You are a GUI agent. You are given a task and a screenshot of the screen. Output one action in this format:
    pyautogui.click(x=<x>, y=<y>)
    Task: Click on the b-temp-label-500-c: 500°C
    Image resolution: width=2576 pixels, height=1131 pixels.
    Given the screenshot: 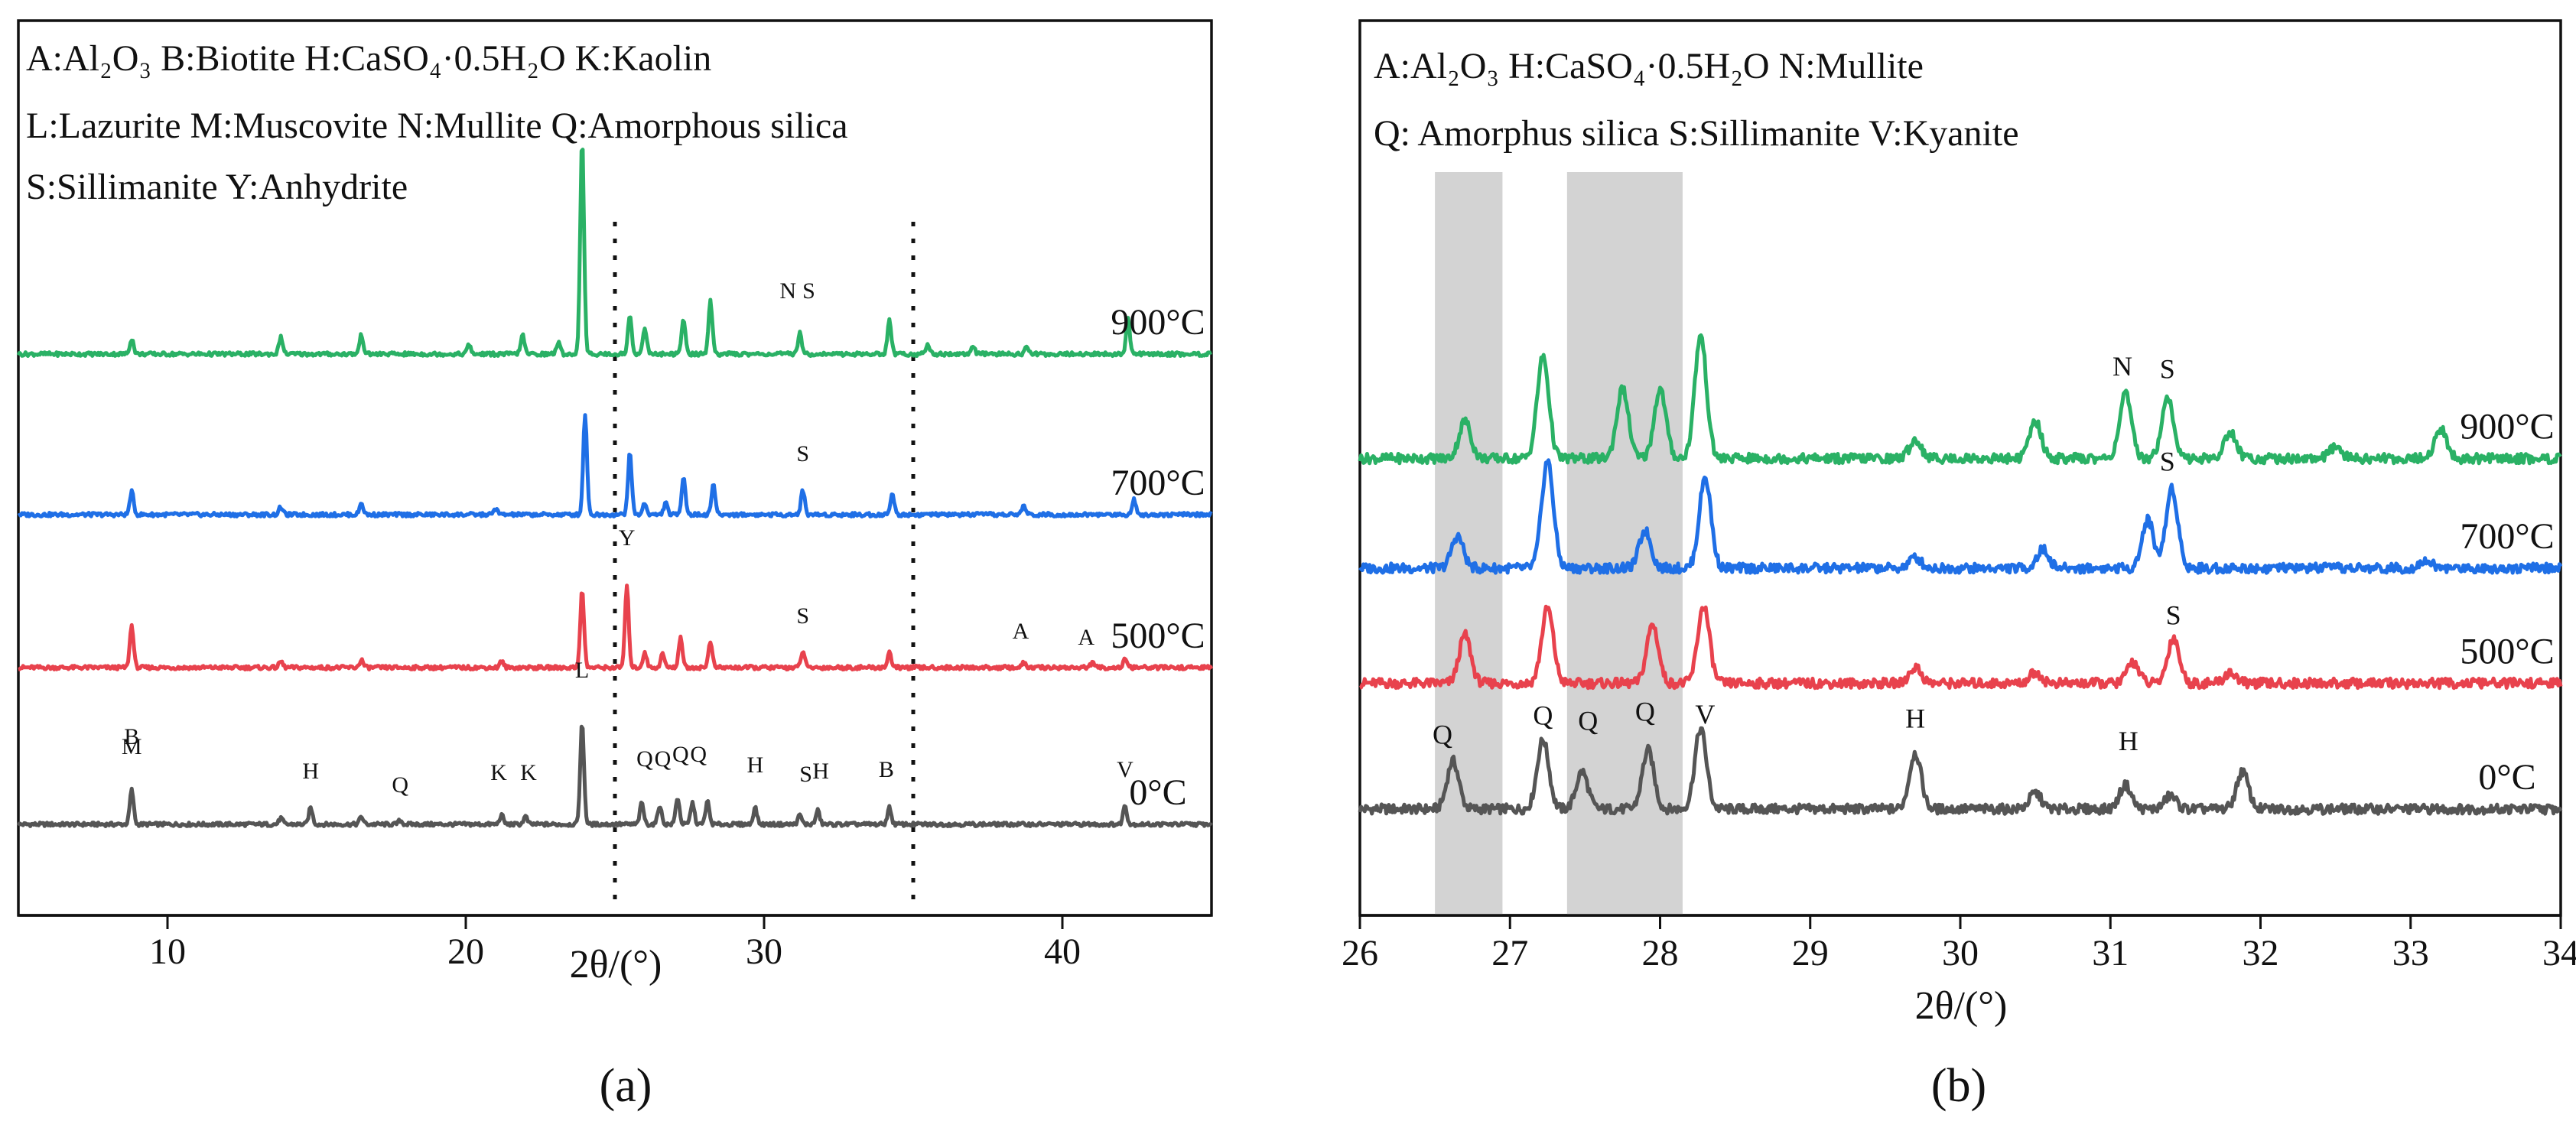 What is the action you would take?
    pyautogui.click(x=2507, y=652)
    